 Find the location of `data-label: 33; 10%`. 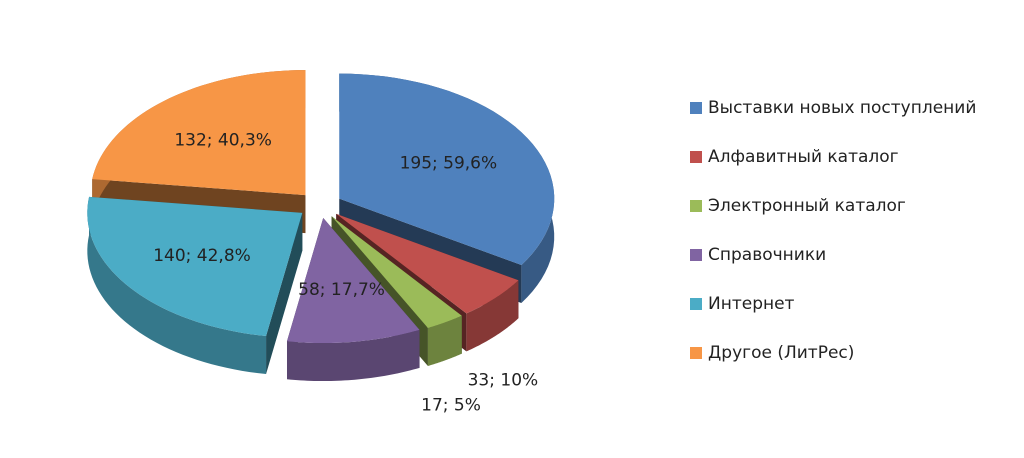

data-label: 33; 10% is located at coordinates (503, 380).